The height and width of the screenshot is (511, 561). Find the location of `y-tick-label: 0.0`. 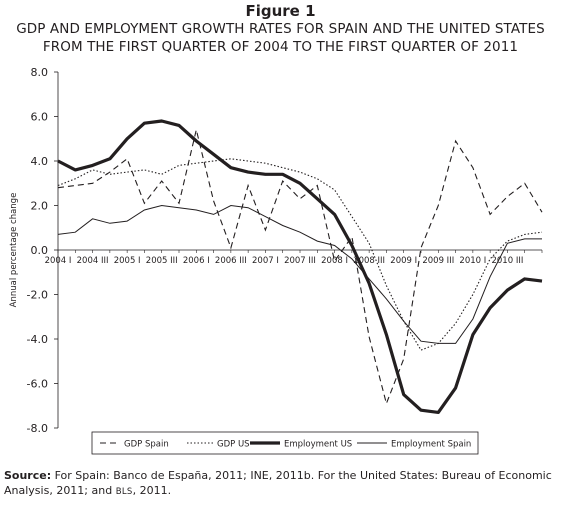

y-tick-label: 0.0 is located at coordinates (40, 250).